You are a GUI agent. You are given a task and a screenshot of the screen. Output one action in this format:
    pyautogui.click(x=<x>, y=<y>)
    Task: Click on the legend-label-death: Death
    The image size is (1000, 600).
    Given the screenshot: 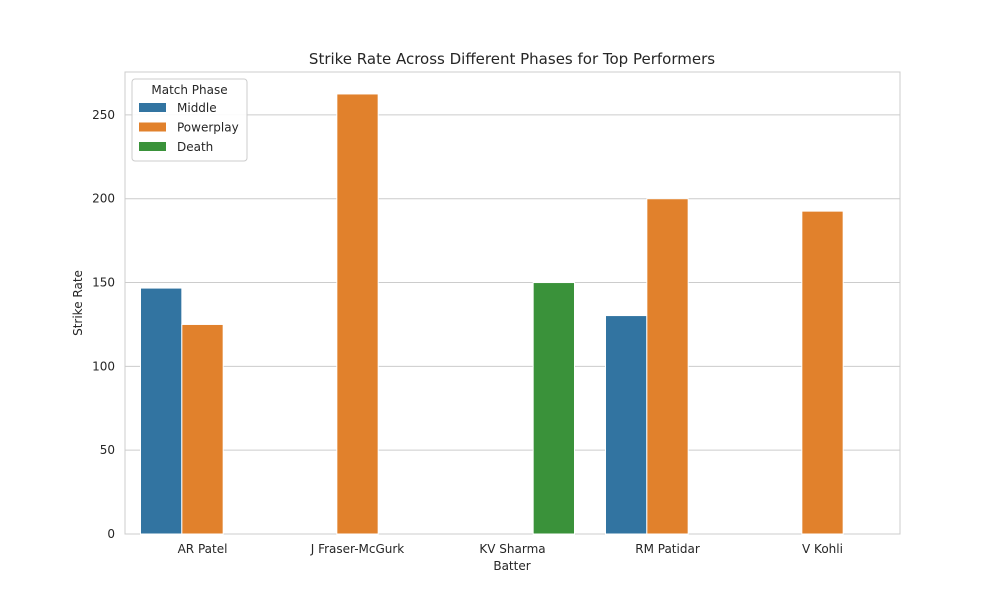 What is the action you would take?
    pyautogui.click(x=195, y=147)
    